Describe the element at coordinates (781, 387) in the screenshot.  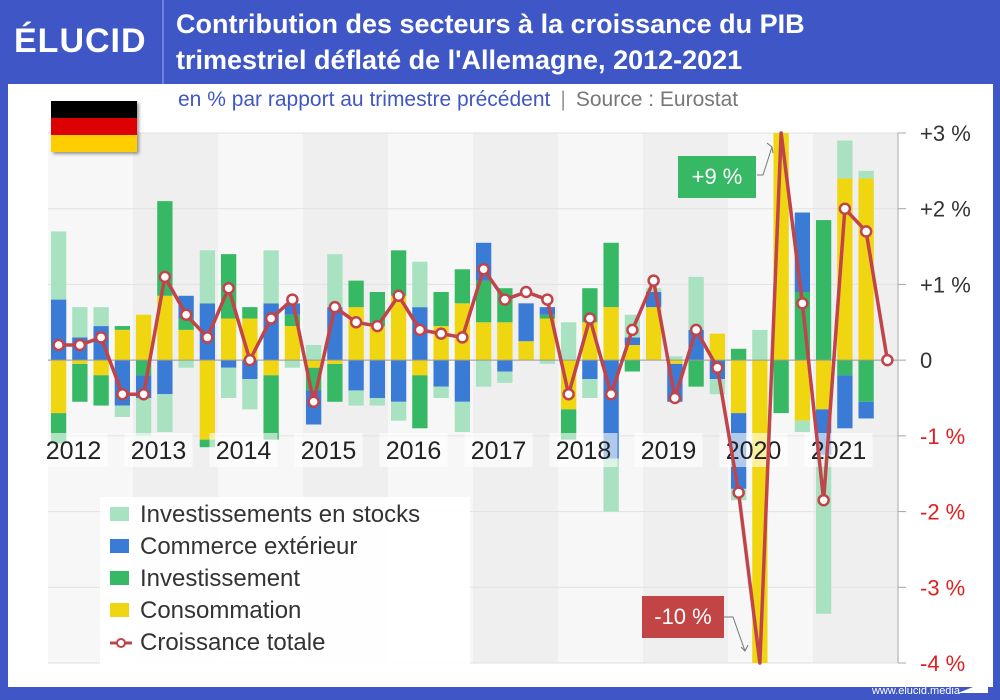
I see `bar-investment-2020Q3` at that location.